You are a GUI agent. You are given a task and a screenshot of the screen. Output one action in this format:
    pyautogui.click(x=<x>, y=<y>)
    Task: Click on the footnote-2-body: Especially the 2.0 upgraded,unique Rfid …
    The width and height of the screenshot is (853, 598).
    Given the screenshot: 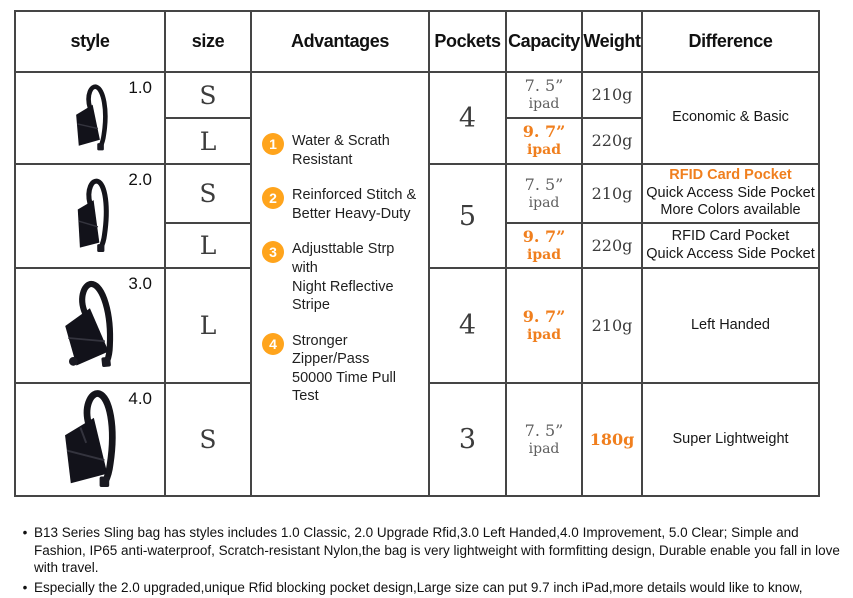 What is the action you would take?
    pyautogui.click(x=418, y=588)
    